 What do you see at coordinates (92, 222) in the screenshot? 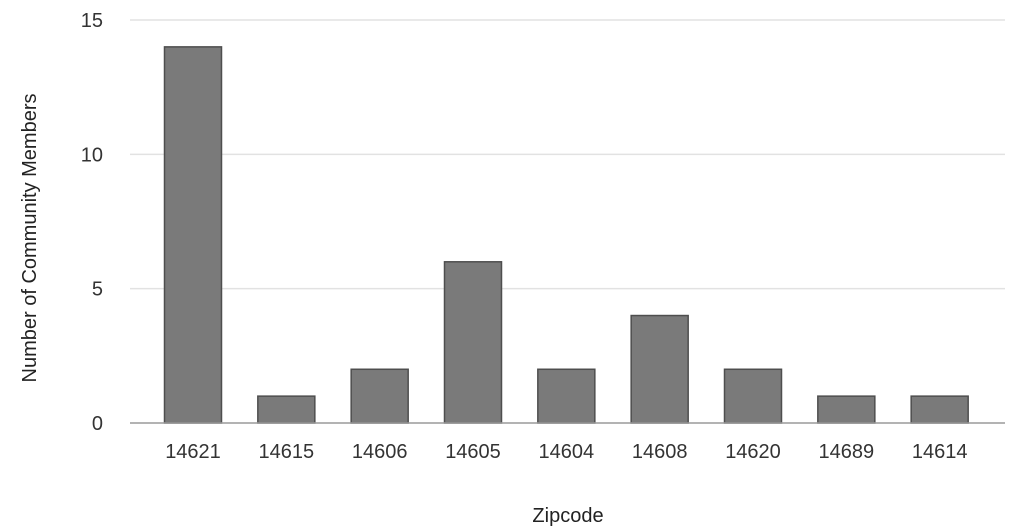
I see `y-tick-labels: 0 5 10 15` at bounding box center [92, 222].